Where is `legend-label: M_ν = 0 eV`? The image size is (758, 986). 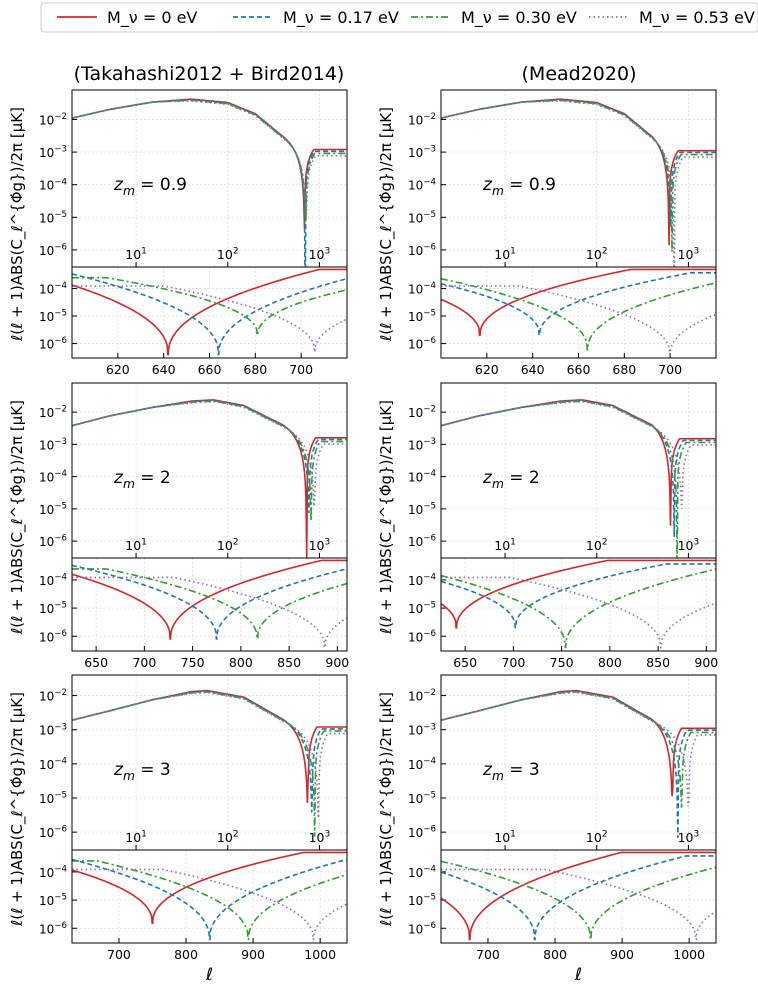 legend-label: M_ν = 0 eV is located at coordinates (152, 18).